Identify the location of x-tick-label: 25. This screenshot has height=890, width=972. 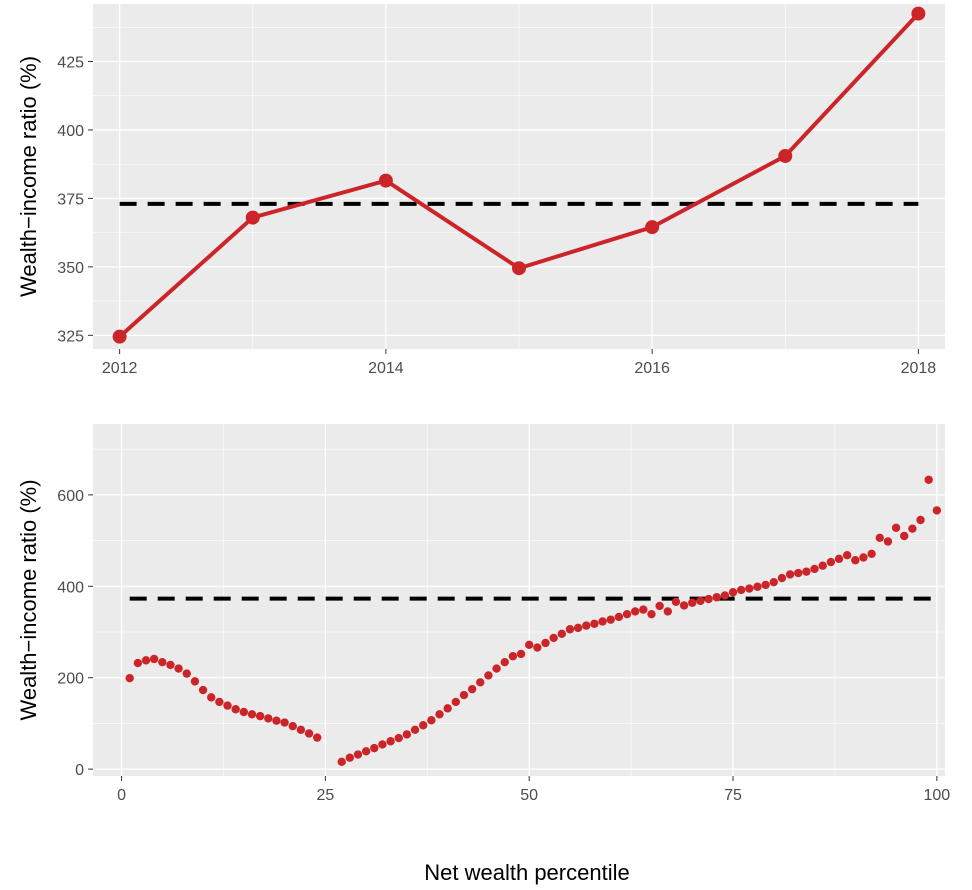
(325, 795).